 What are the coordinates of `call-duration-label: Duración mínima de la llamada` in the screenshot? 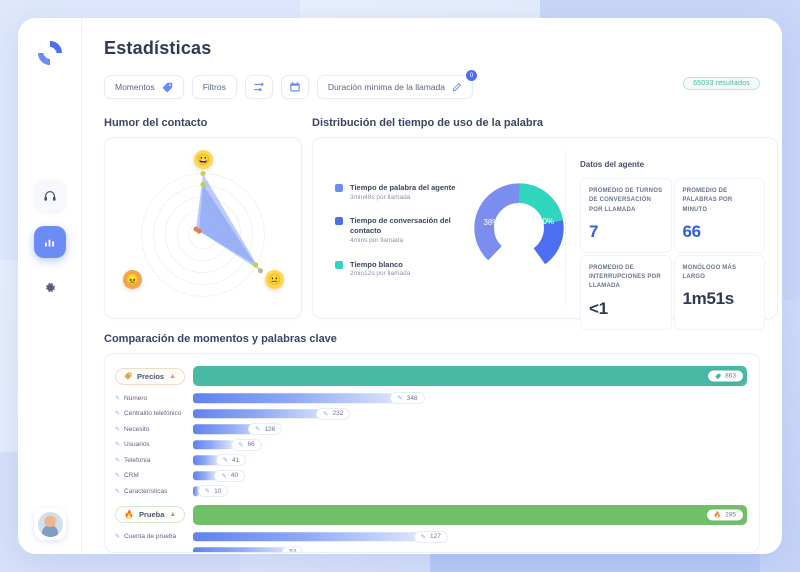 It's located at (386, 87).